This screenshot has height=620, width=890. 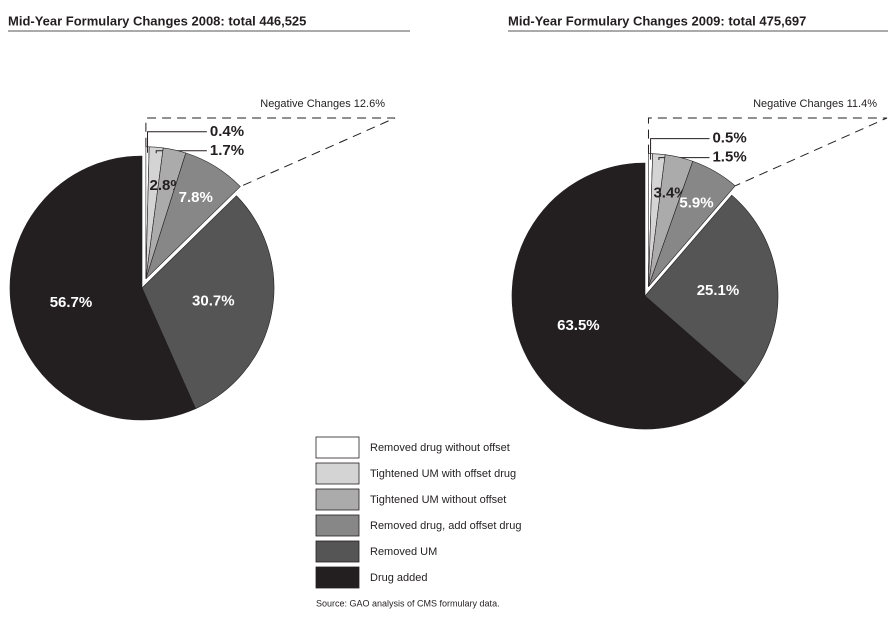 I want to click on slice-label: 56.7%, so click(x=71, y=302).